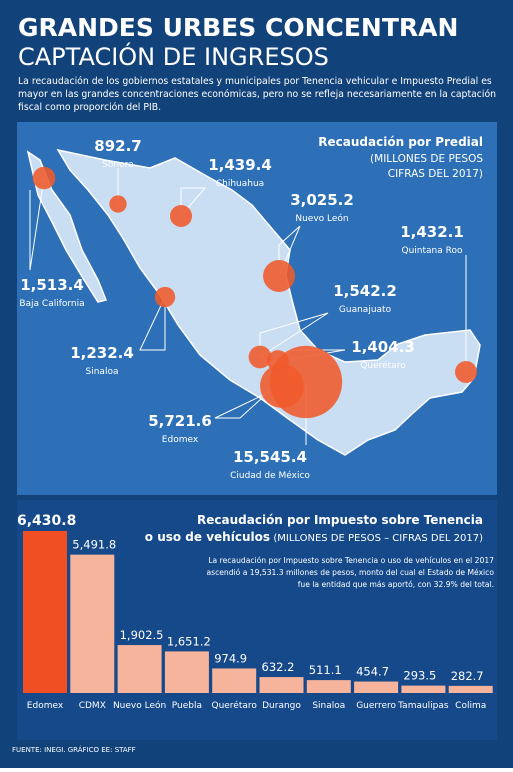 This screenshot has height=772, width=513. Describe the element at coordinates (270, 457) in the screenshot. I see `value-label: 15,545.4` at that location.